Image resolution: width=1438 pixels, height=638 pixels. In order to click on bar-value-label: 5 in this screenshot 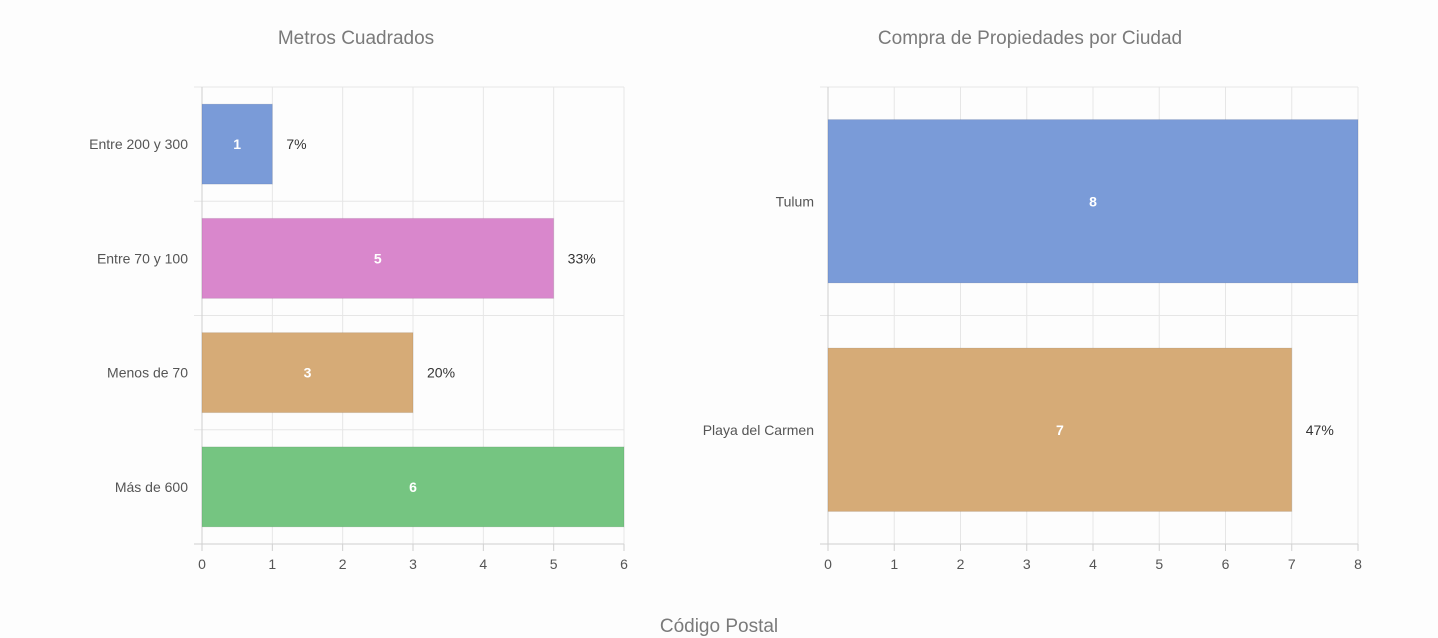, I will do `click(378, 258)`.